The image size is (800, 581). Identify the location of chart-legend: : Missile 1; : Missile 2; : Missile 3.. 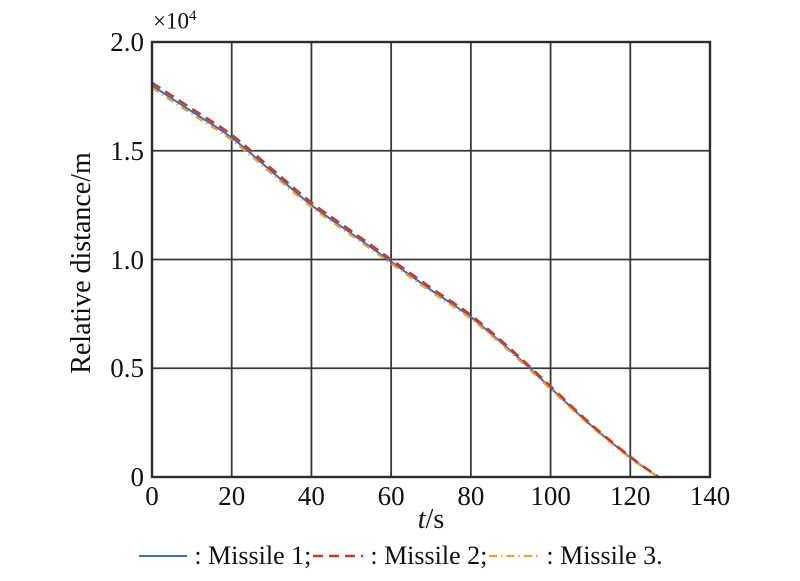
(400, 556).